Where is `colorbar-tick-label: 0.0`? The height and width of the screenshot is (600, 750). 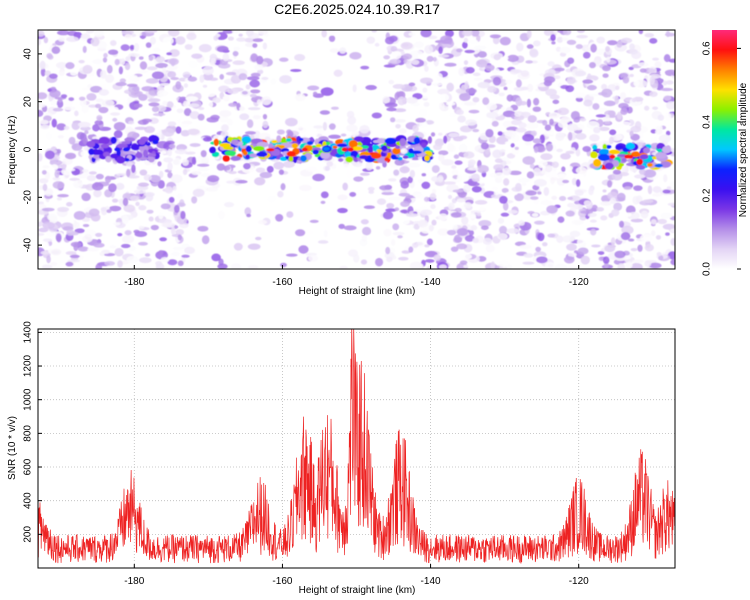 colorbar-tick-label: 0.0 is located at coordinates (707, 269).